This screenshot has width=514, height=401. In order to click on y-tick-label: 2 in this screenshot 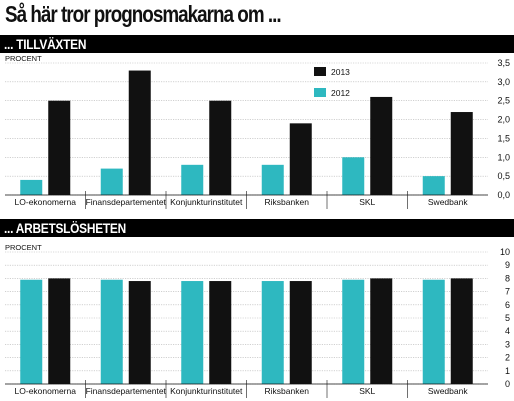, I will do `click(507, 358)`.